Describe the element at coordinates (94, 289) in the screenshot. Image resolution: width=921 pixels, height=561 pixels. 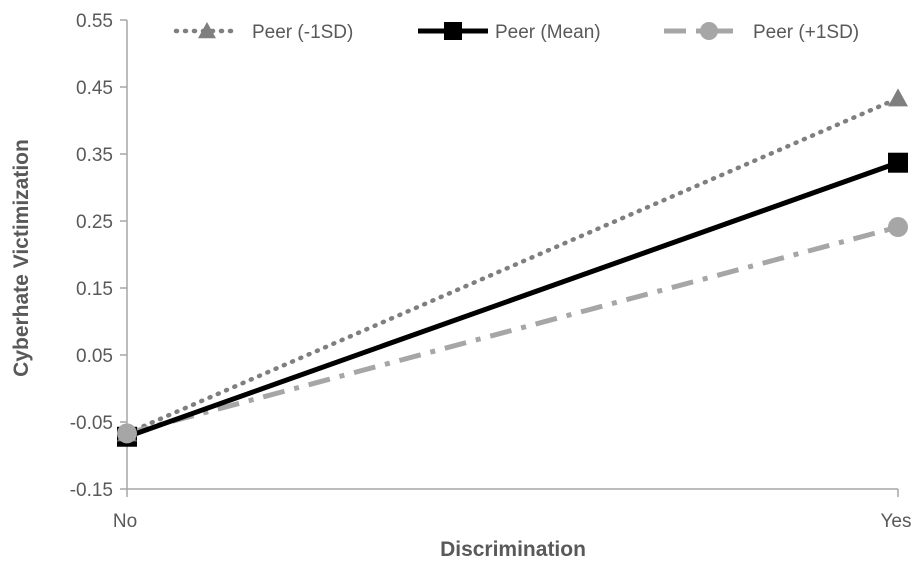
I see `y-tick-label: 0.15` at that location.